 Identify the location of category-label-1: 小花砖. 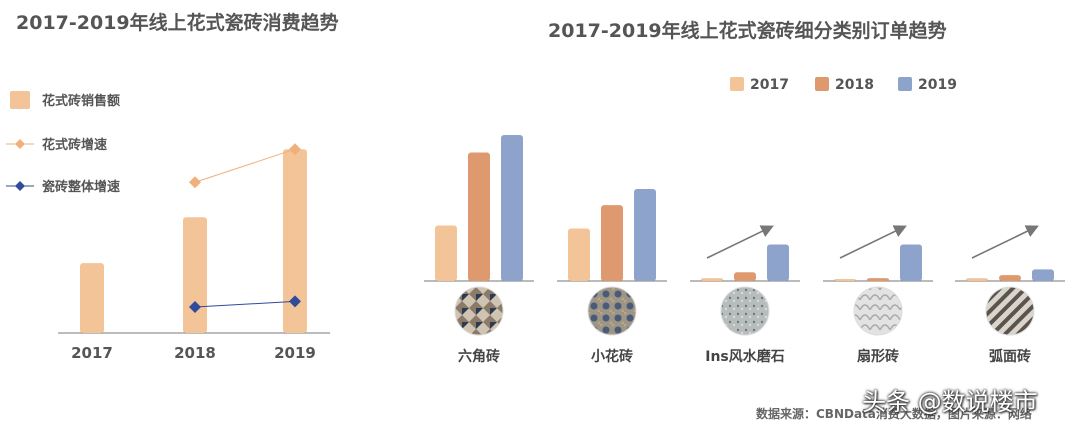
(612, 356).